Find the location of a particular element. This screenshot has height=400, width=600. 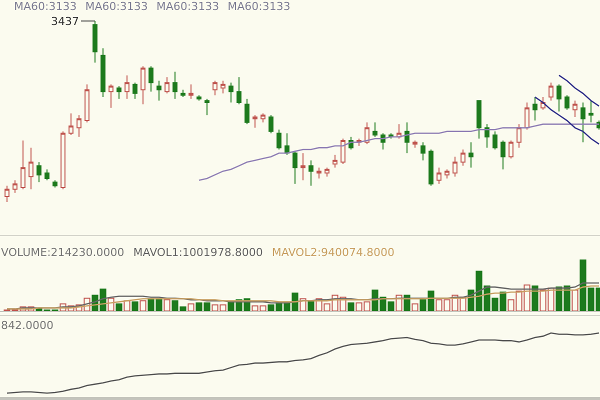

text: MAVOL1:1001978.8000 is located at coordinates (198, 252).